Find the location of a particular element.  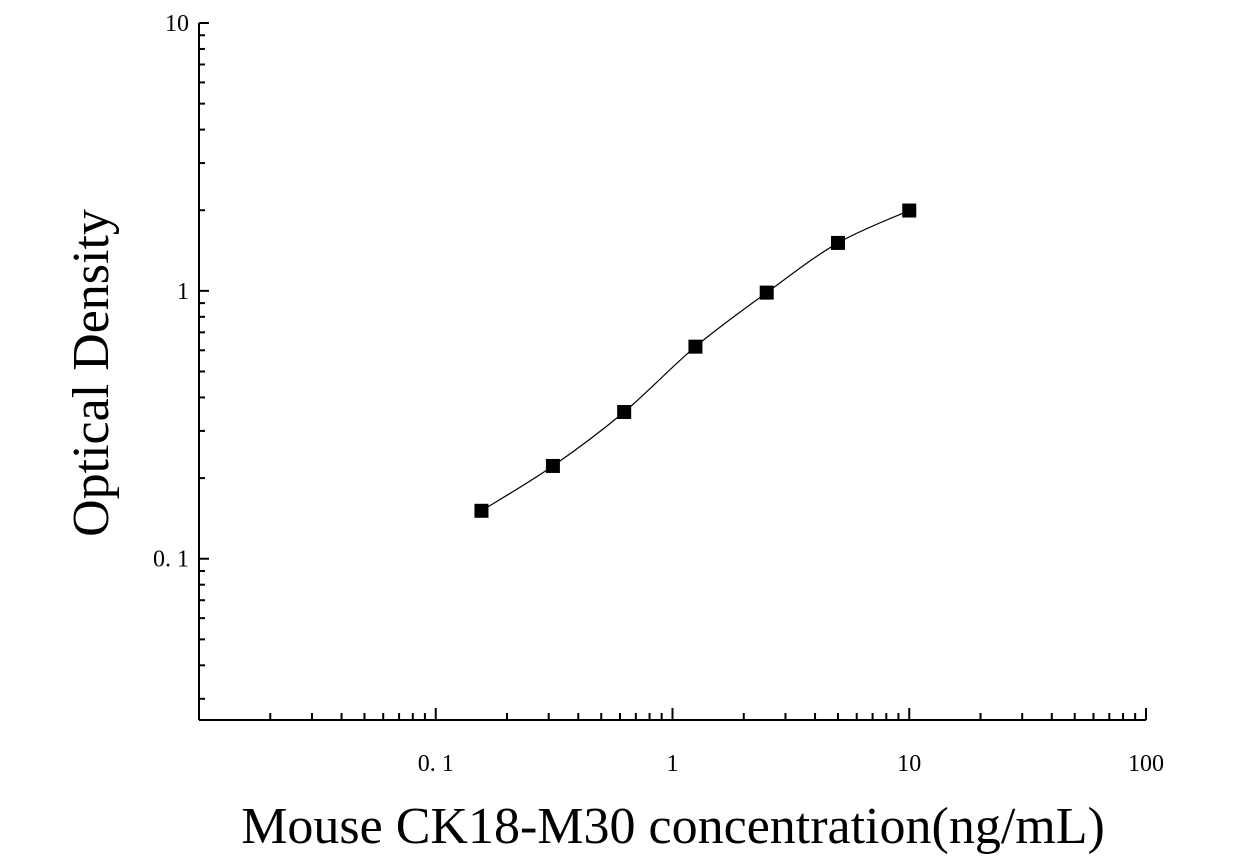

x-tick-label: 0. 1 is located at coordinates (436, 764).